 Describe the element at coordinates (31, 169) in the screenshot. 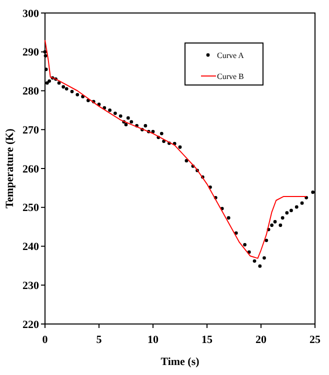

I see `y-tick-label: 260` at that location.